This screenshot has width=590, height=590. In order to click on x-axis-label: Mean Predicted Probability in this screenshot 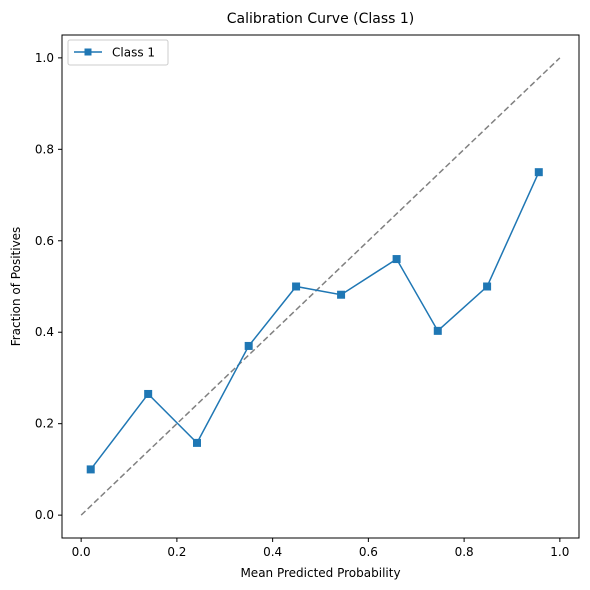, I will do `click(320, 573)`.